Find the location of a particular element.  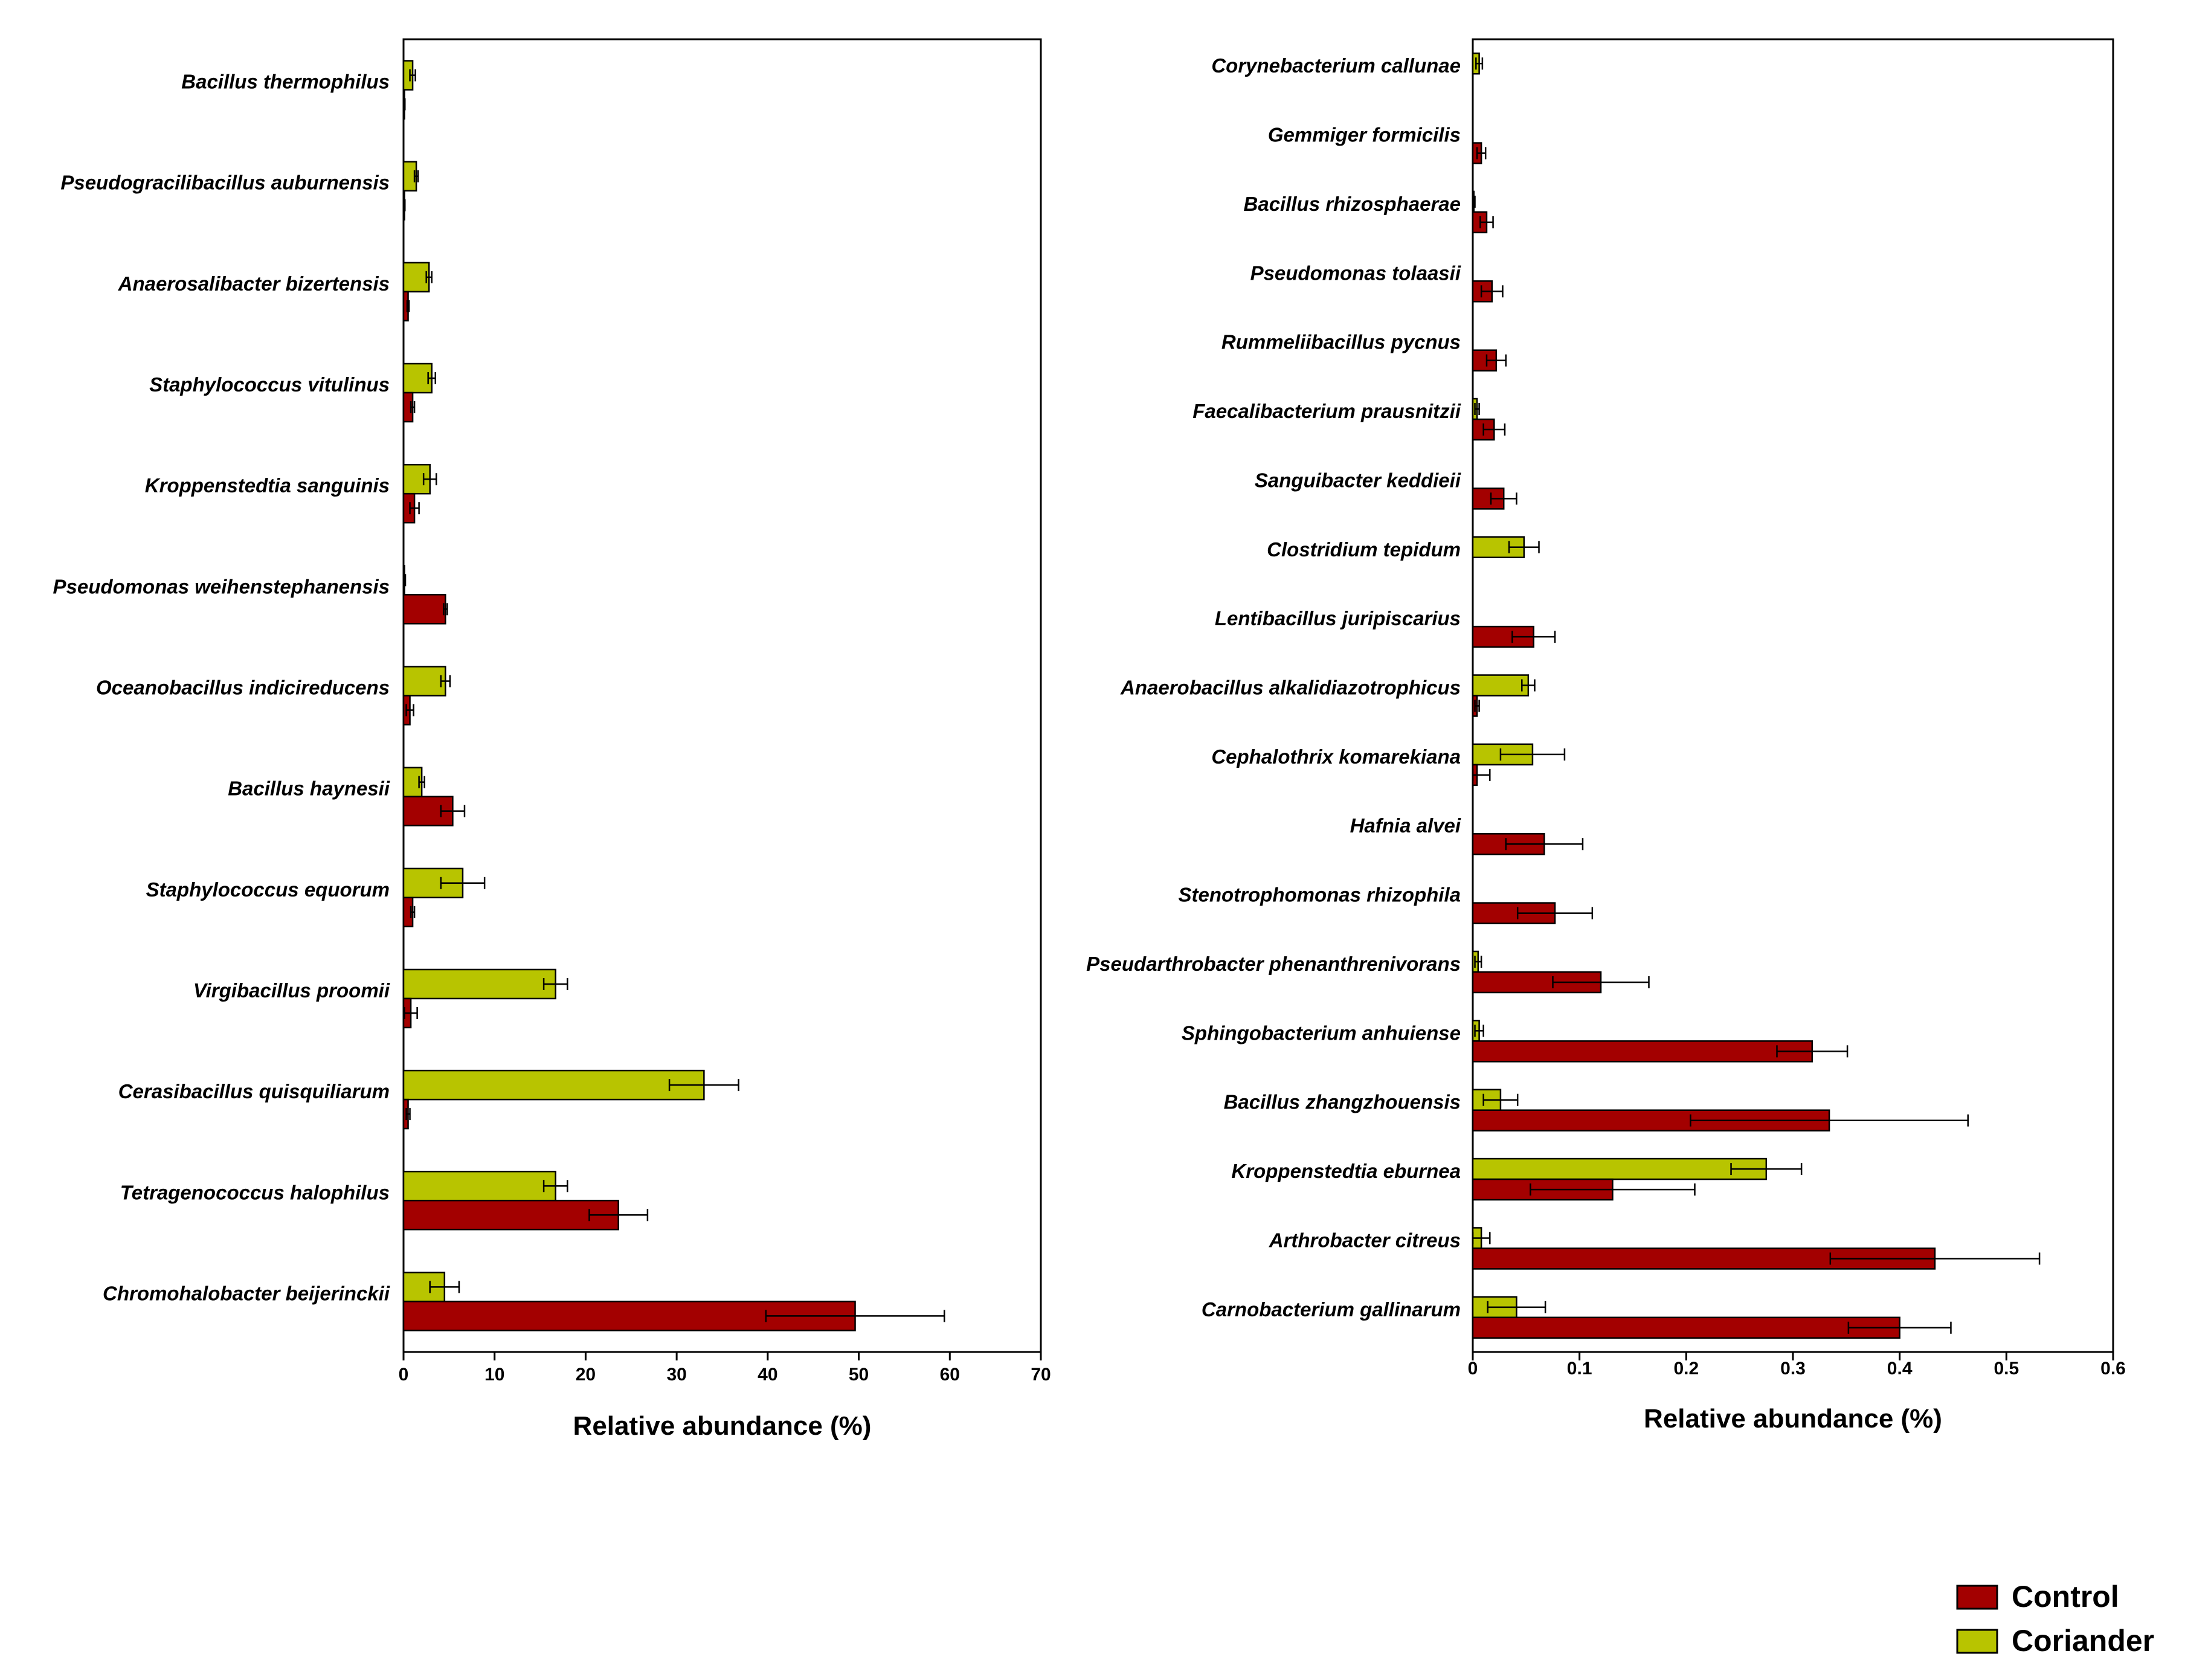

category-label: Bacillus thermophilus is located at coordinates (285, 82).